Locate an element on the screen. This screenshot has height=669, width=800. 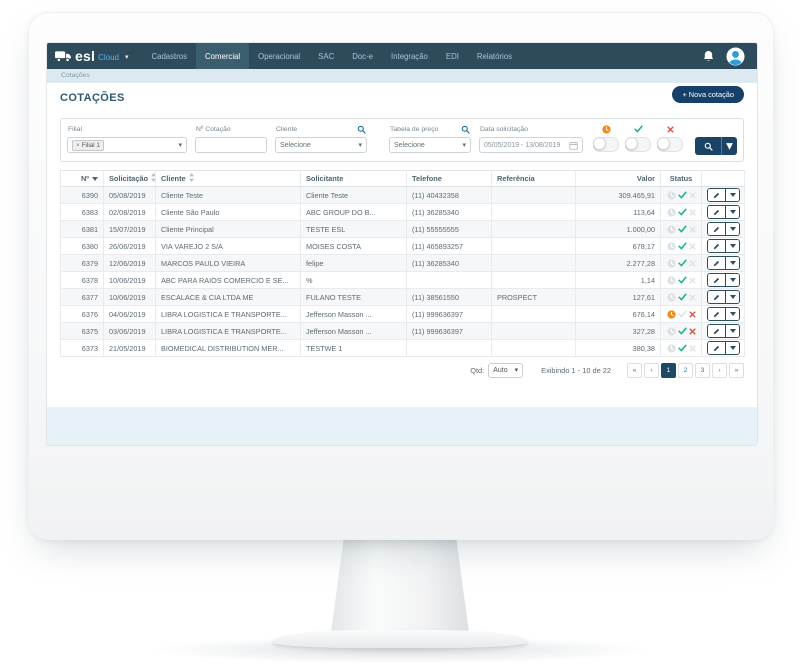
user-avatar is located at coordinates (735, 56).